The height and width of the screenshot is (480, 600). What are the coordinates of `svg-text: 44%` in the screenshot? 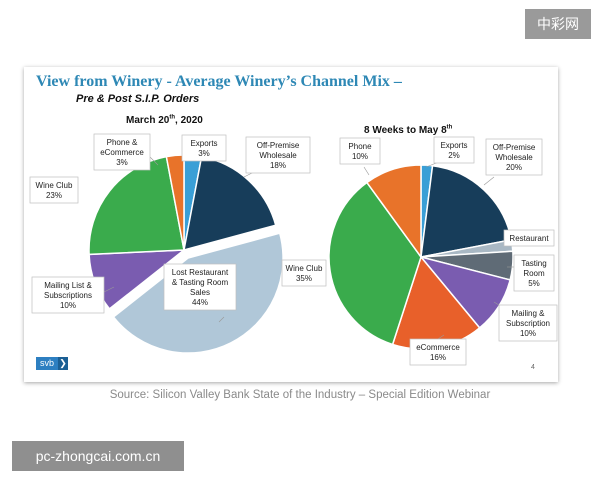 It's located at (200, 302).